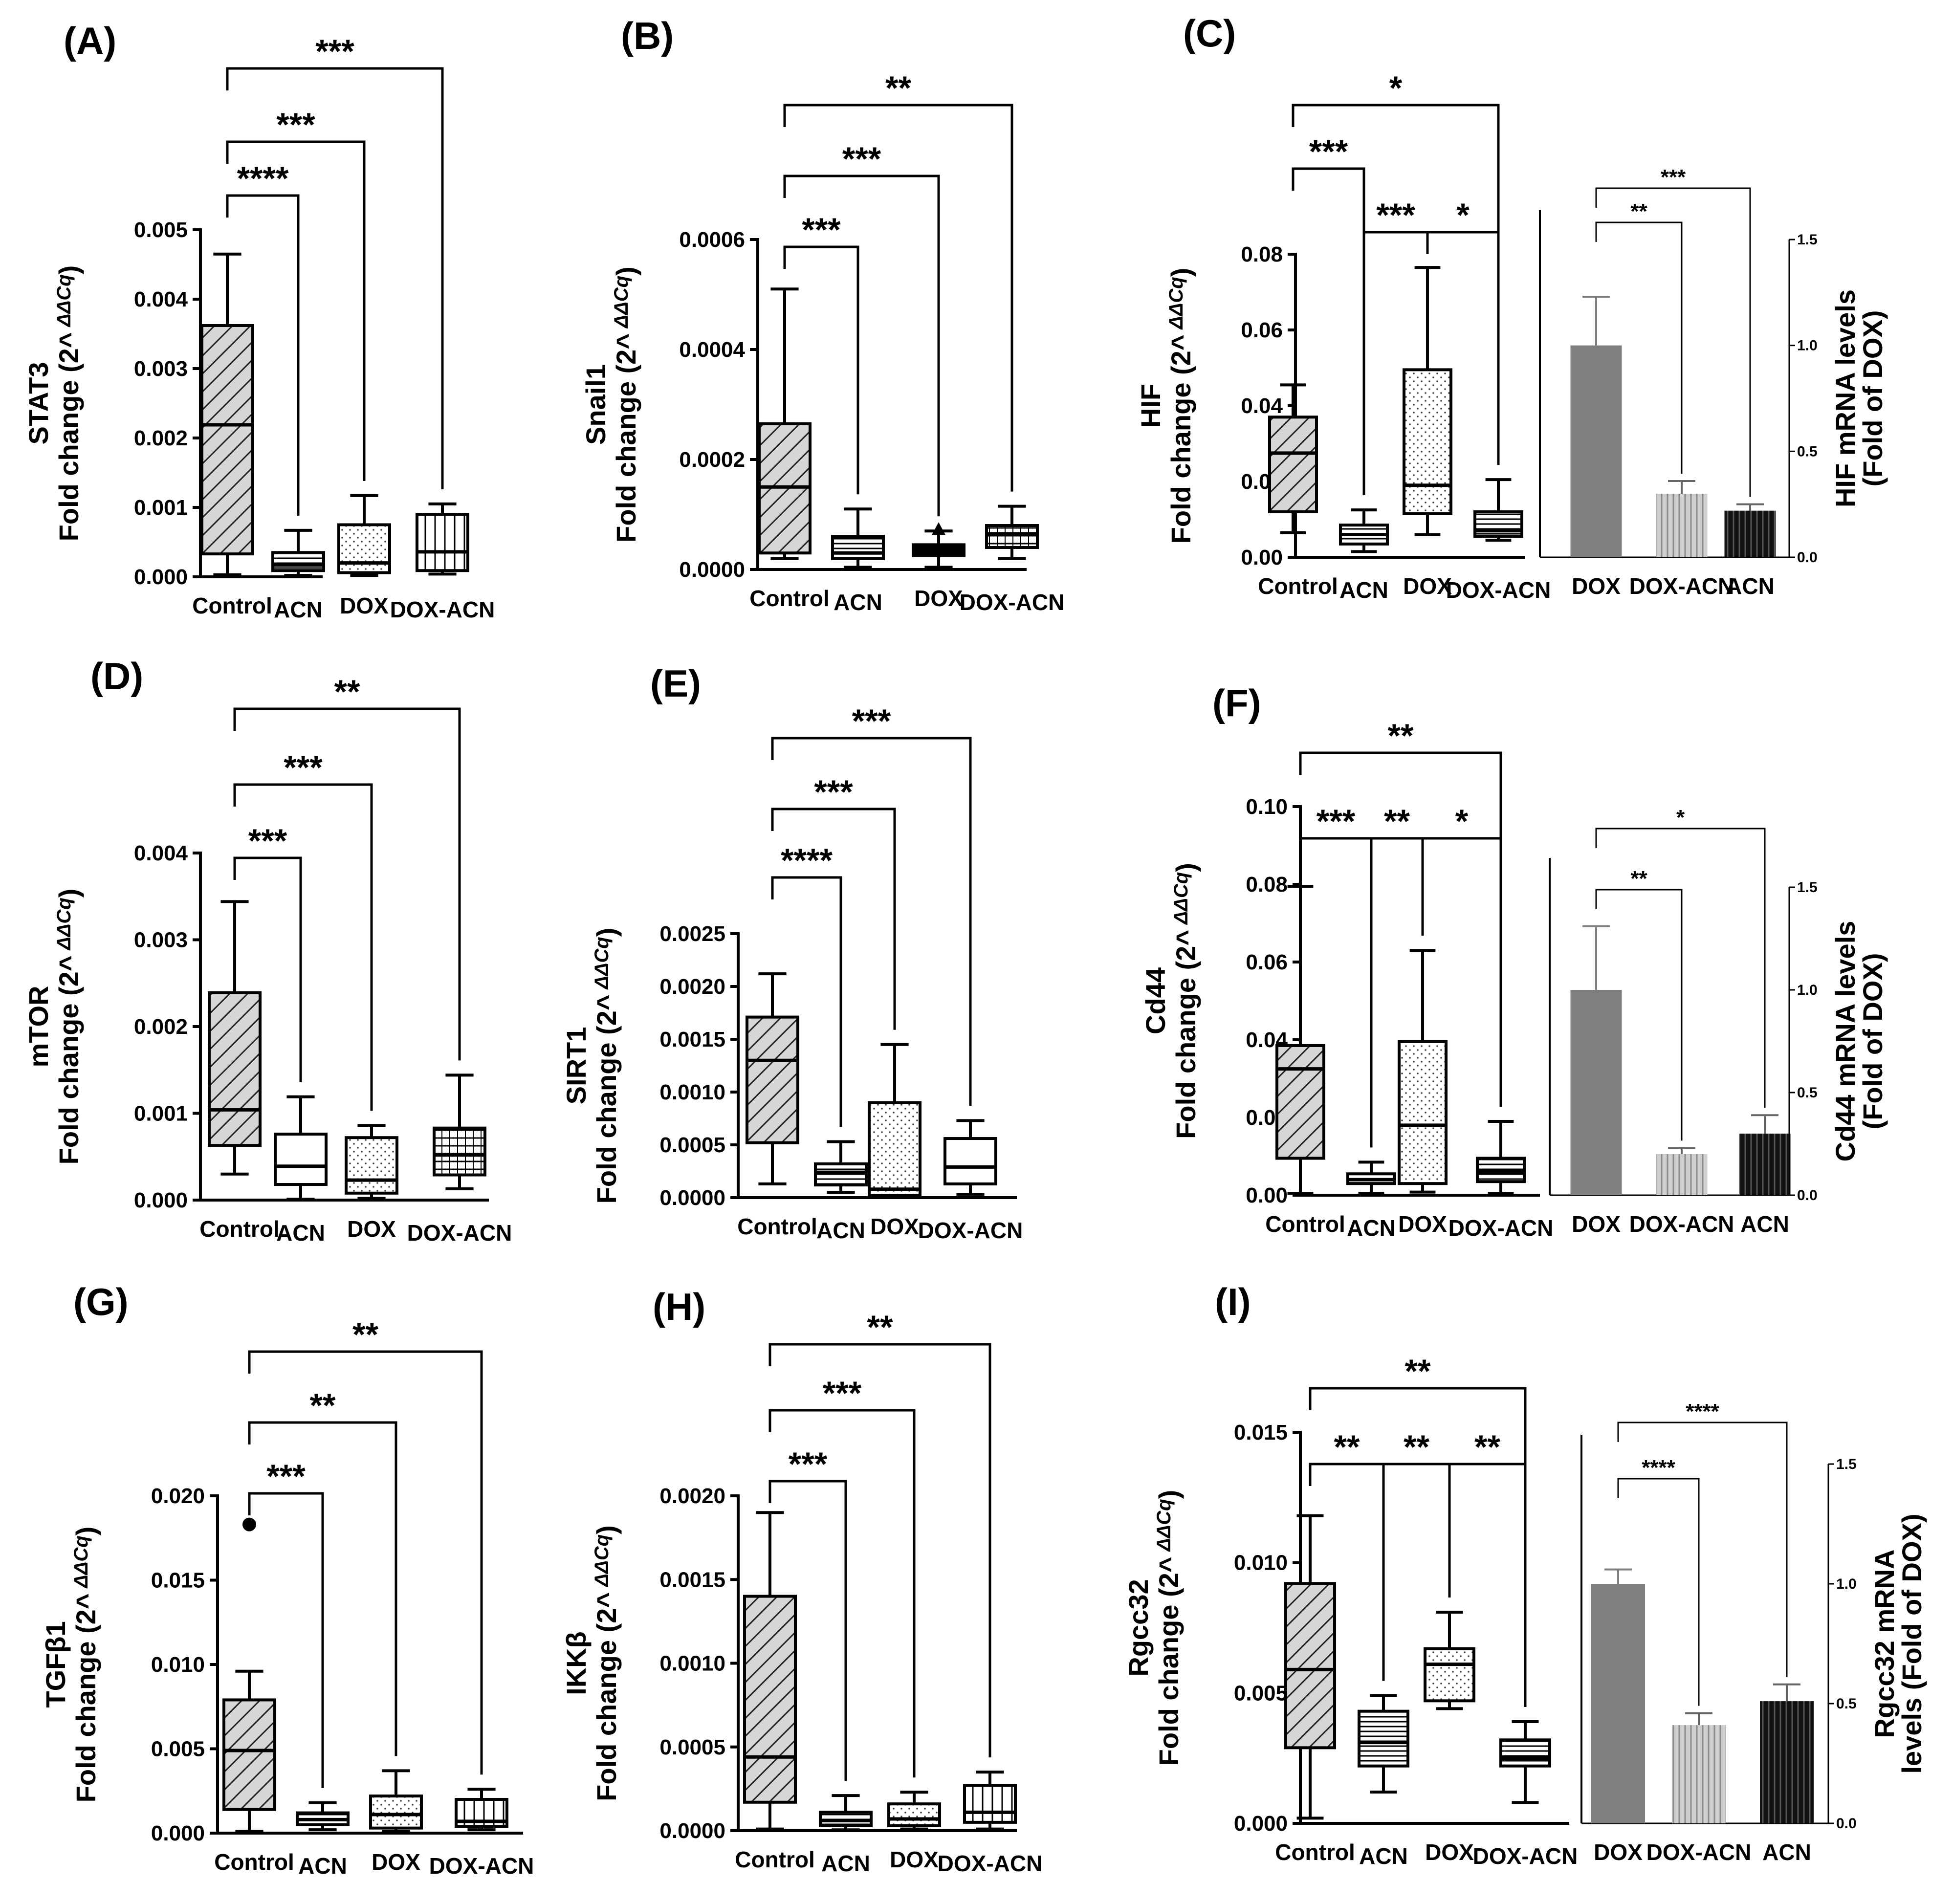 The width and height of the screenshot is (1953, 1904). What do you see at coordinates (679, 1306) in the screenshot?
I see `panel-label: (H)` at bounding box center [679, 1306].